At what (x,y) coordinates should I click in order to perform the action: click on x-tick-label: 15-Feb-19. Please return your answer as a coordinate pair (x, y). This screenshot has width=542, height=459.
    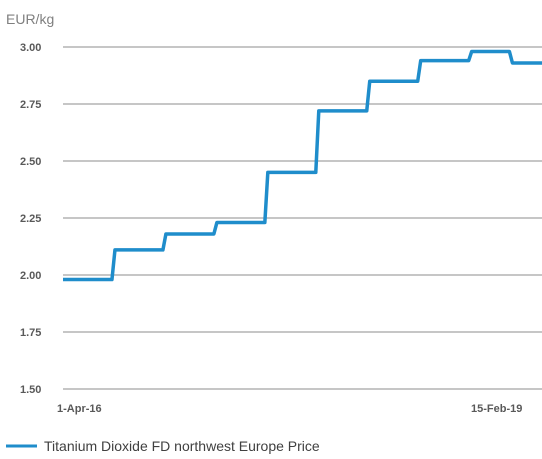
    Looking at the image, I should click on (496, 409).